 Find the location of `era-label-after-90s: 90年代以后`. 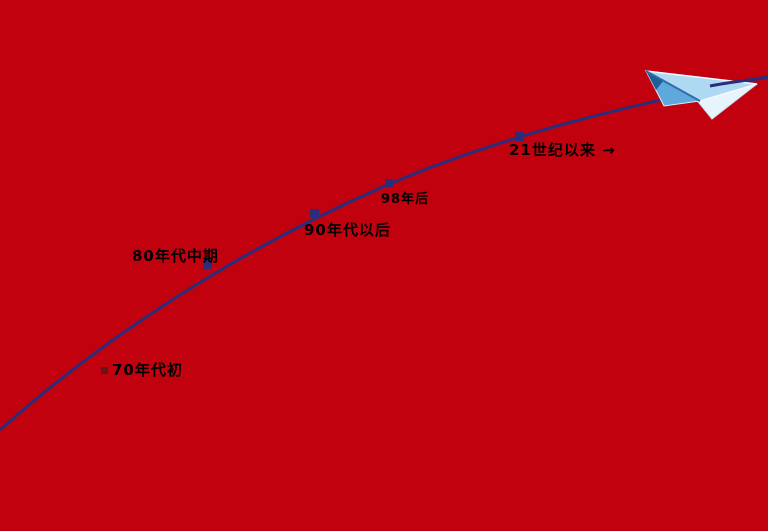

era-label-after-90s: 90年代以后 is located at coordinates (347, 230).